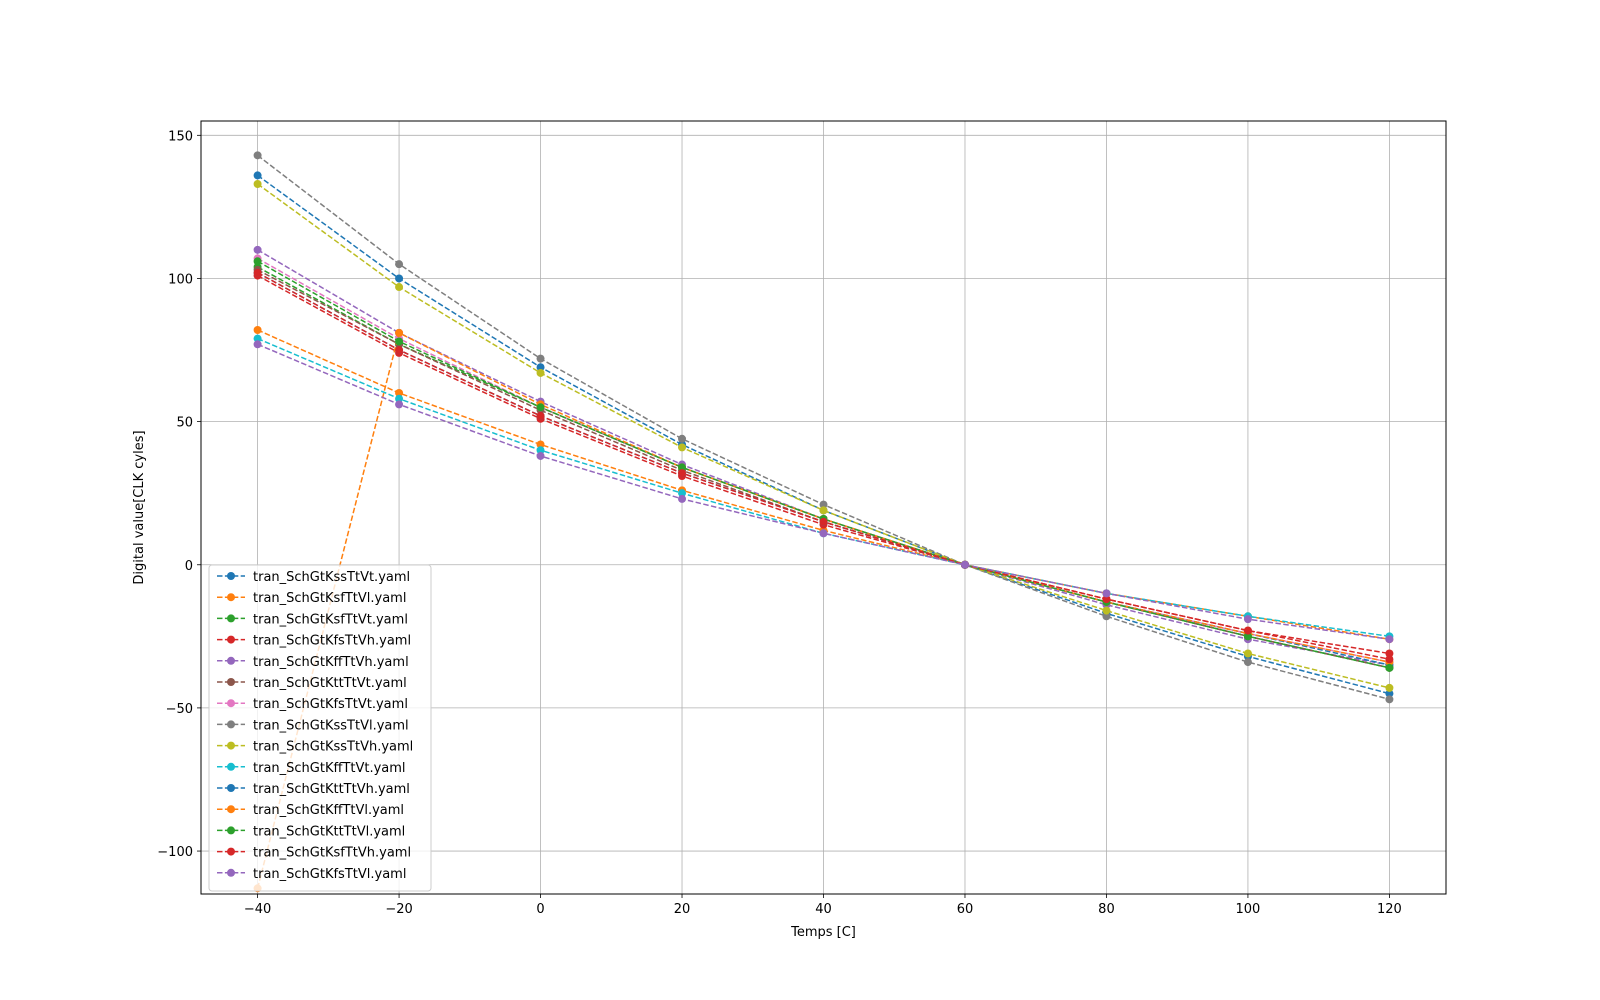 This screenshot has width=1600, height=1000. Describe the element at coordinates (333, 747) in the screenshot. I see `legend-label: tran_SchGtKssTtVh.yaml` at that location.